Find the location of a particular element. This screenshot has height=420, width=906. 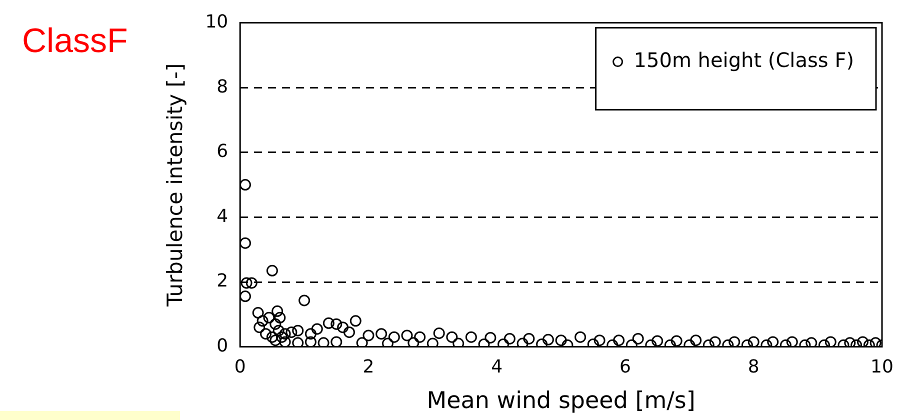

y-tick-label: 4 is located at coordinates (222, 216).